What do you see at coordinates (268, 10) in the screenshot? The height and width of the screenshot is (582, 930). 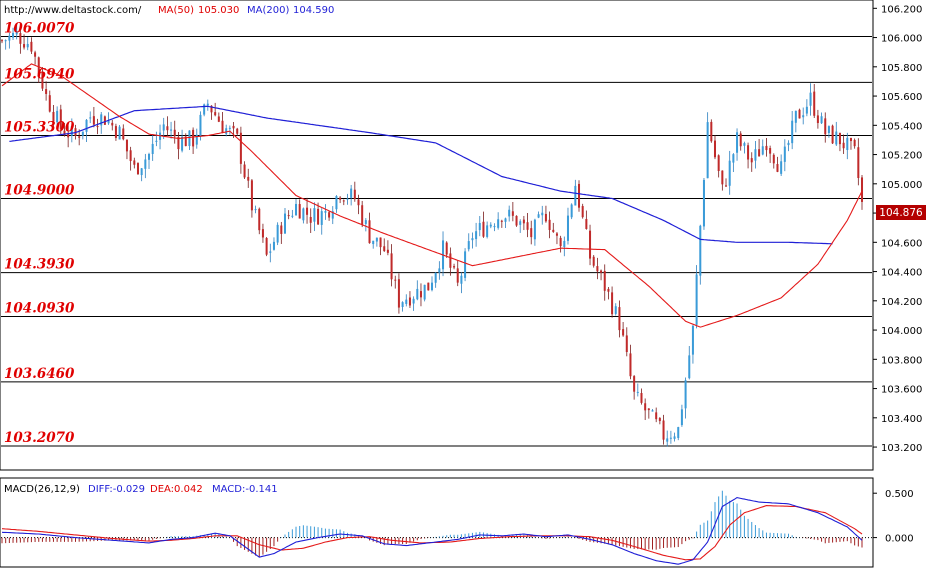 I see `ma200-label: MA(200)` at bounding box center [268, 10].